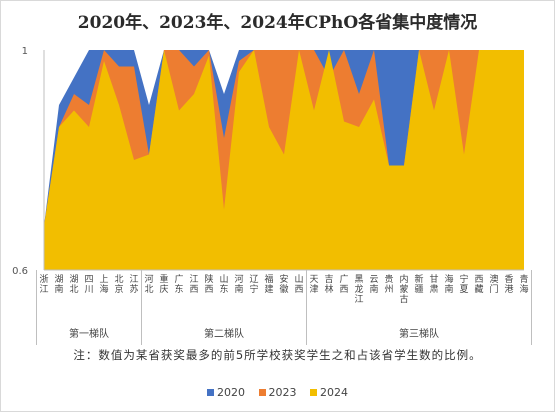 The image size is (555, 412). I want to click on legend-item-2024: 2024, so click(329, 392).